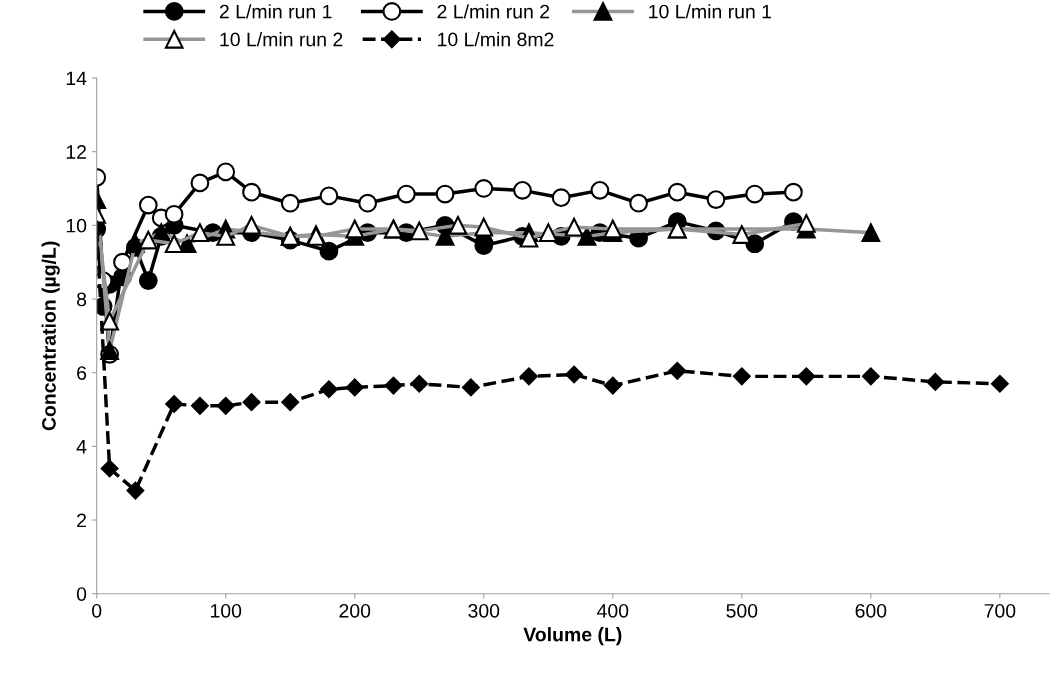 This screenshot has height=684, width=1051. What do you see at coordinates (76, 225) in the screenshot?
I see `y-tick-label: 10` at bounding box center [76, 225].